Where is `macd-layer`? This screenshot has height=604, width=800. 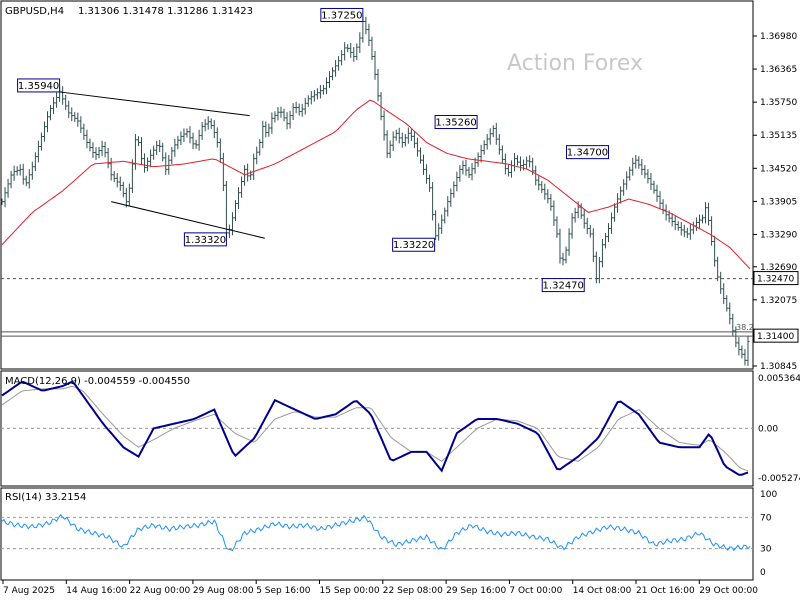 macd-layer is located at coordinates (377, 428).